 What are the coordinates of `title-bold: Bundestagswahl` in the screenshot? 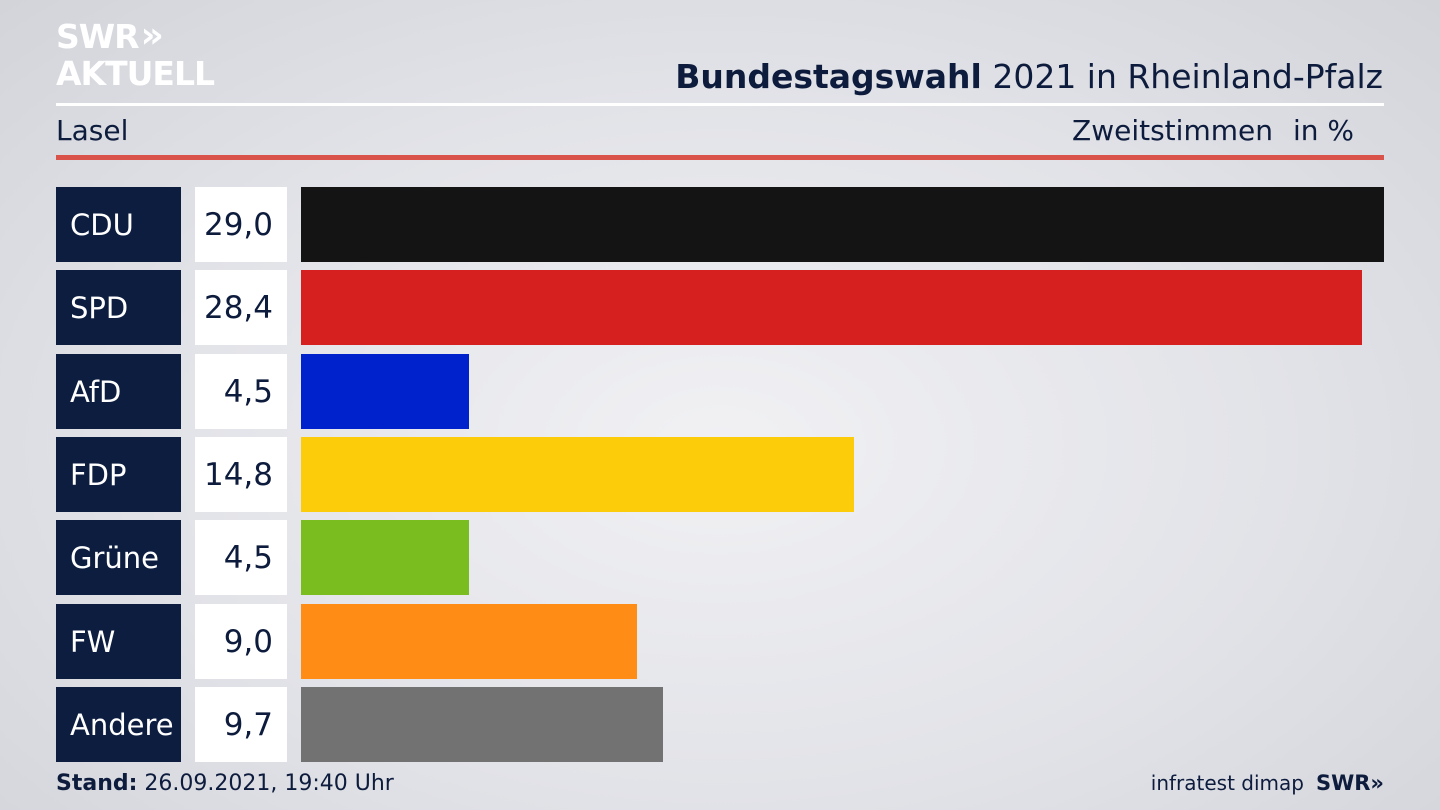 It's located at (828, 76).